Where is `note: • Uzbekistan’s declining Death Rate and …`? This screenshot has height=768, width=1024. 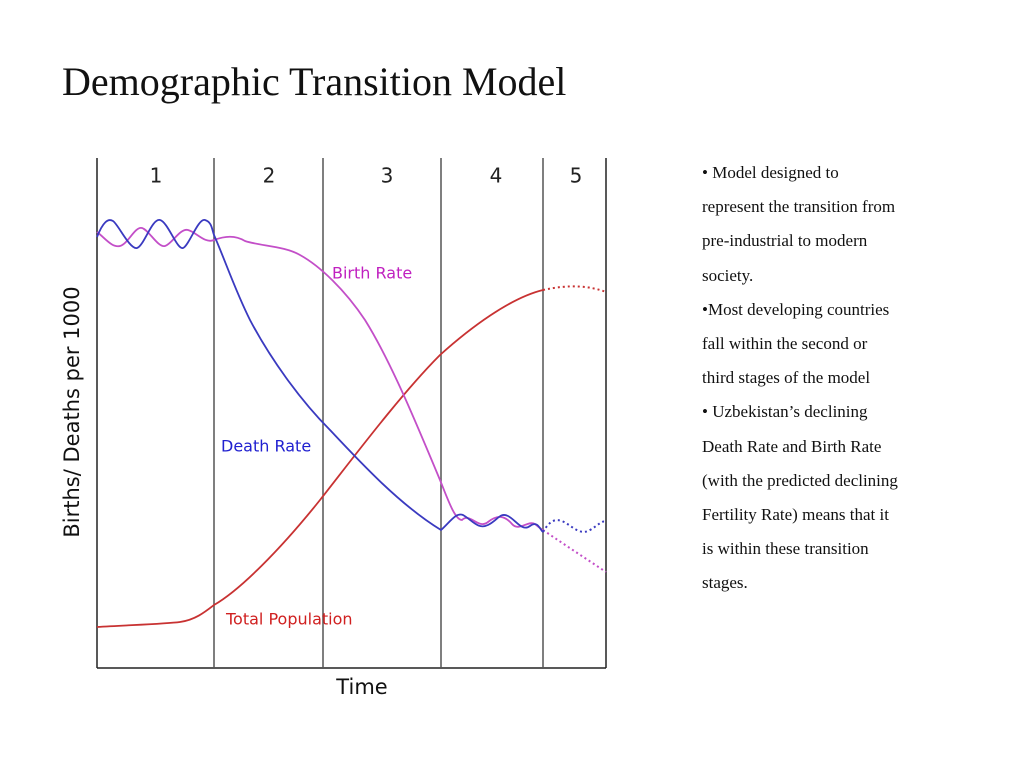
note: • Uzbekistan’s declining Death Rate and … is located at coordinates (800, 497).